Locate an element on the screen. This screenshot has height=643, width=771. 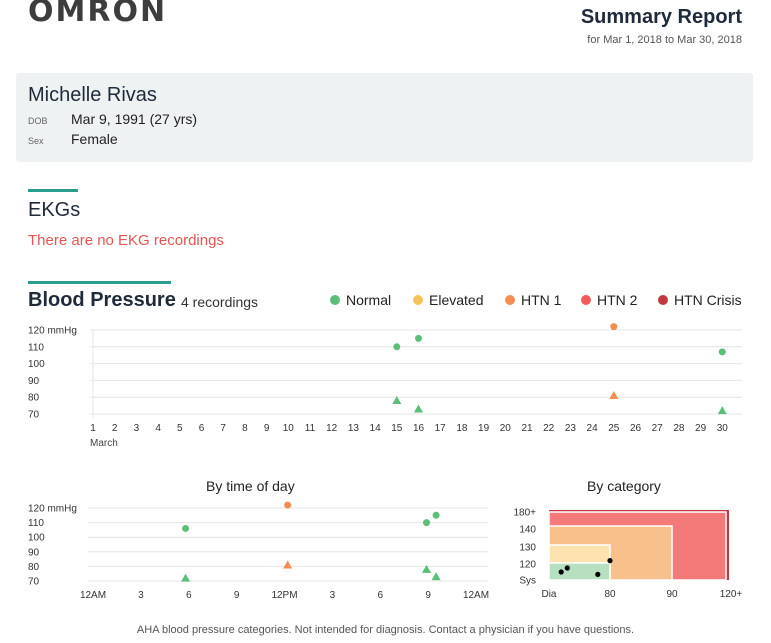
legend-elevated: Elevated is located at coordinates (448, 300).